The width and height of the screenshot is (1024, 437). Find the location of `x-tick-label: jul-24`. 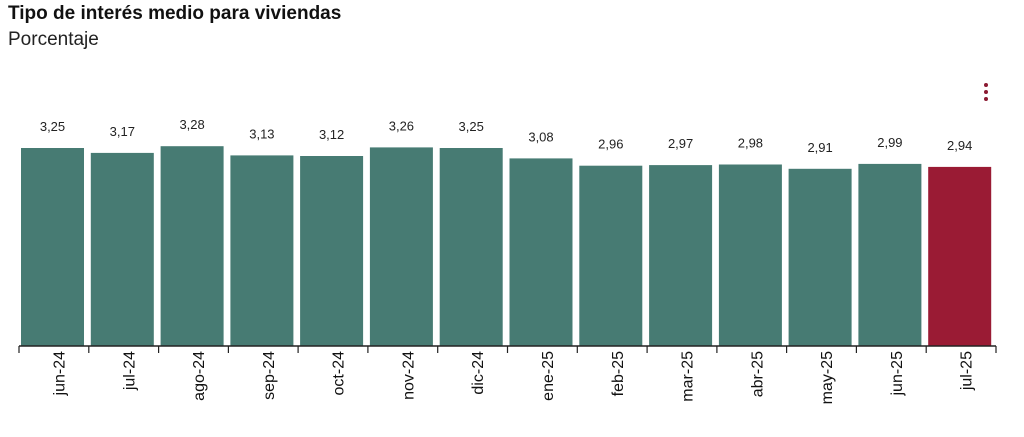

x-tick-label: jul-24 is located at coordinates (129, 371).